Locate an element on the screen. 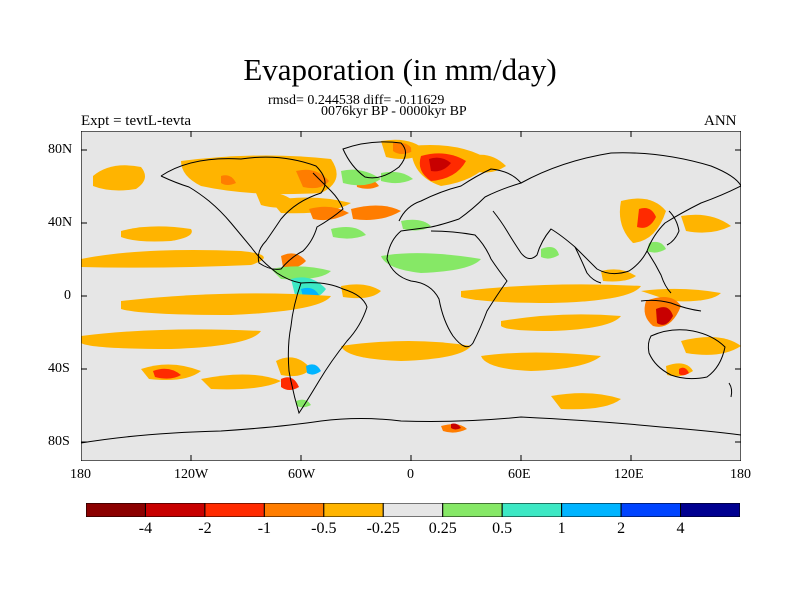  colorbar-label: -0.25 is located at coordinates (383, 528).